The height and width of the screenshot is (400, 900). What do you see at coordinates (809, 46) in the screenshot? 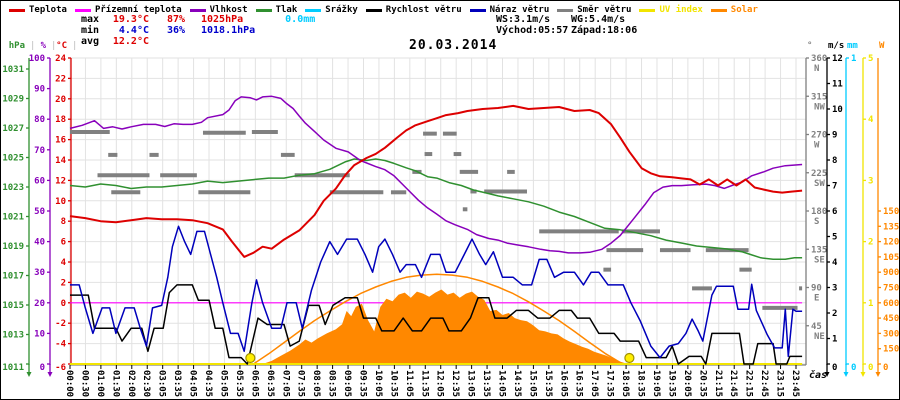
I see `axis-unit-deg: °` at bounding box center [809, 46].